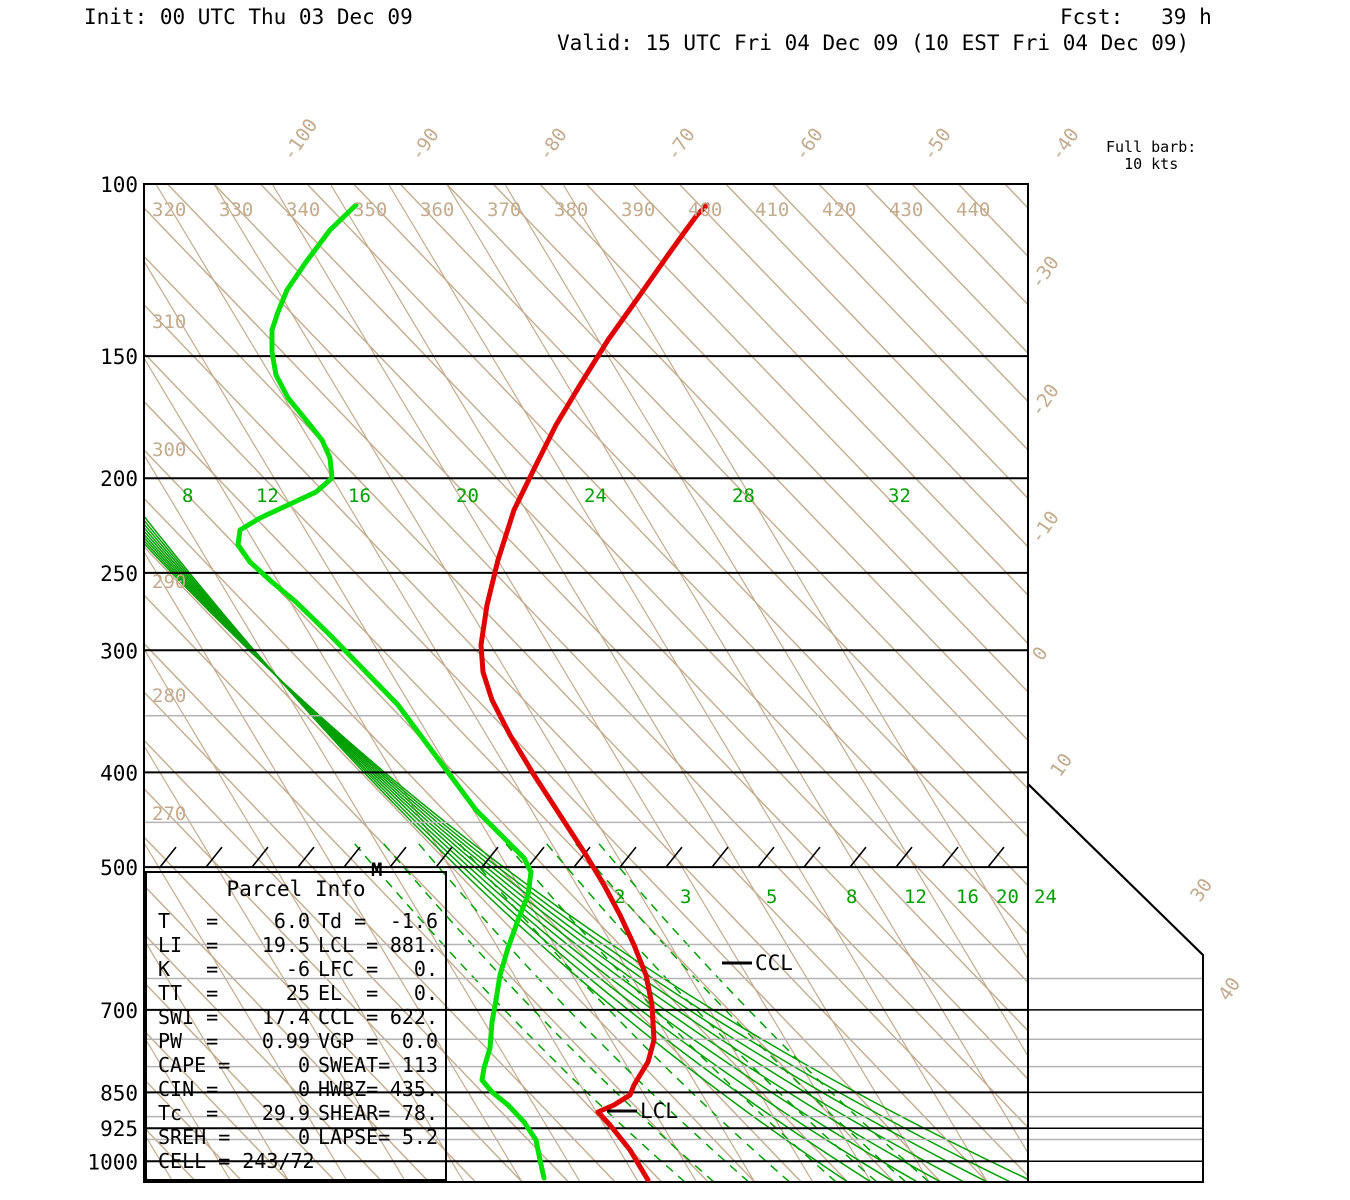 The image size is (1350, 1200). What do you see at coordinates (295, 889) in the screenshot?
I see `parcel-info-title: Parcel Info` at bounding box center [295, 889].